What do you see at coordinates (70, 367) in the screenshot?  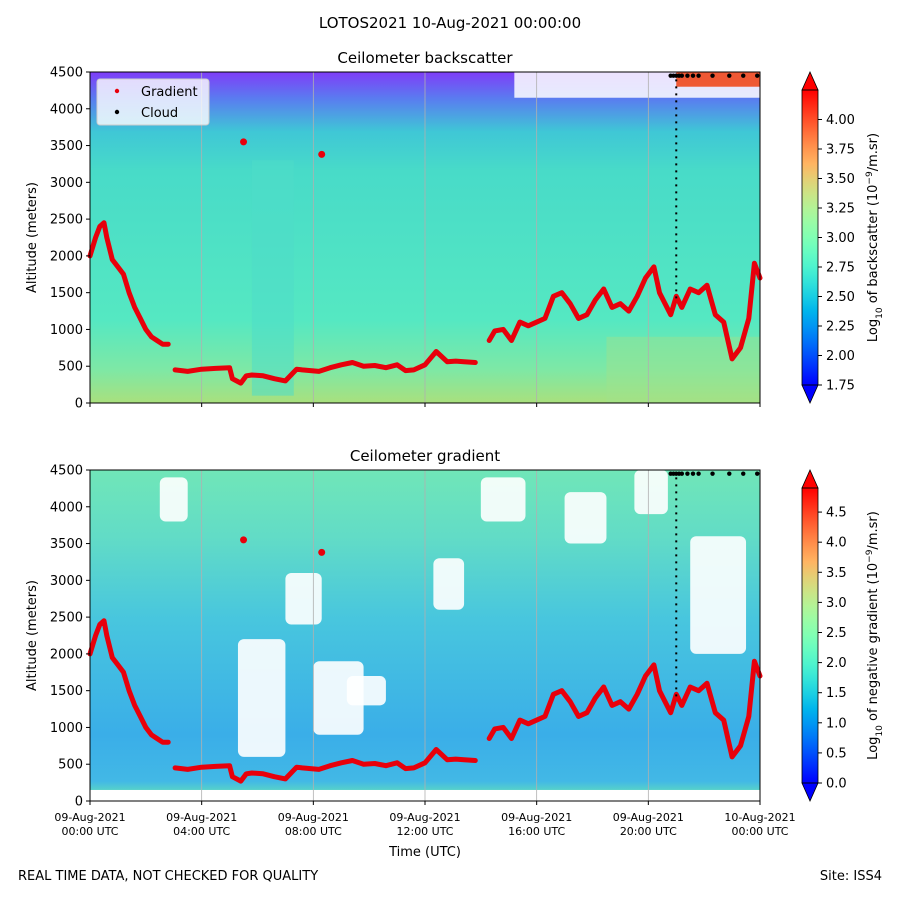 I see `backscatter-y-tick-label: 500` at bounding box center [70, 367].